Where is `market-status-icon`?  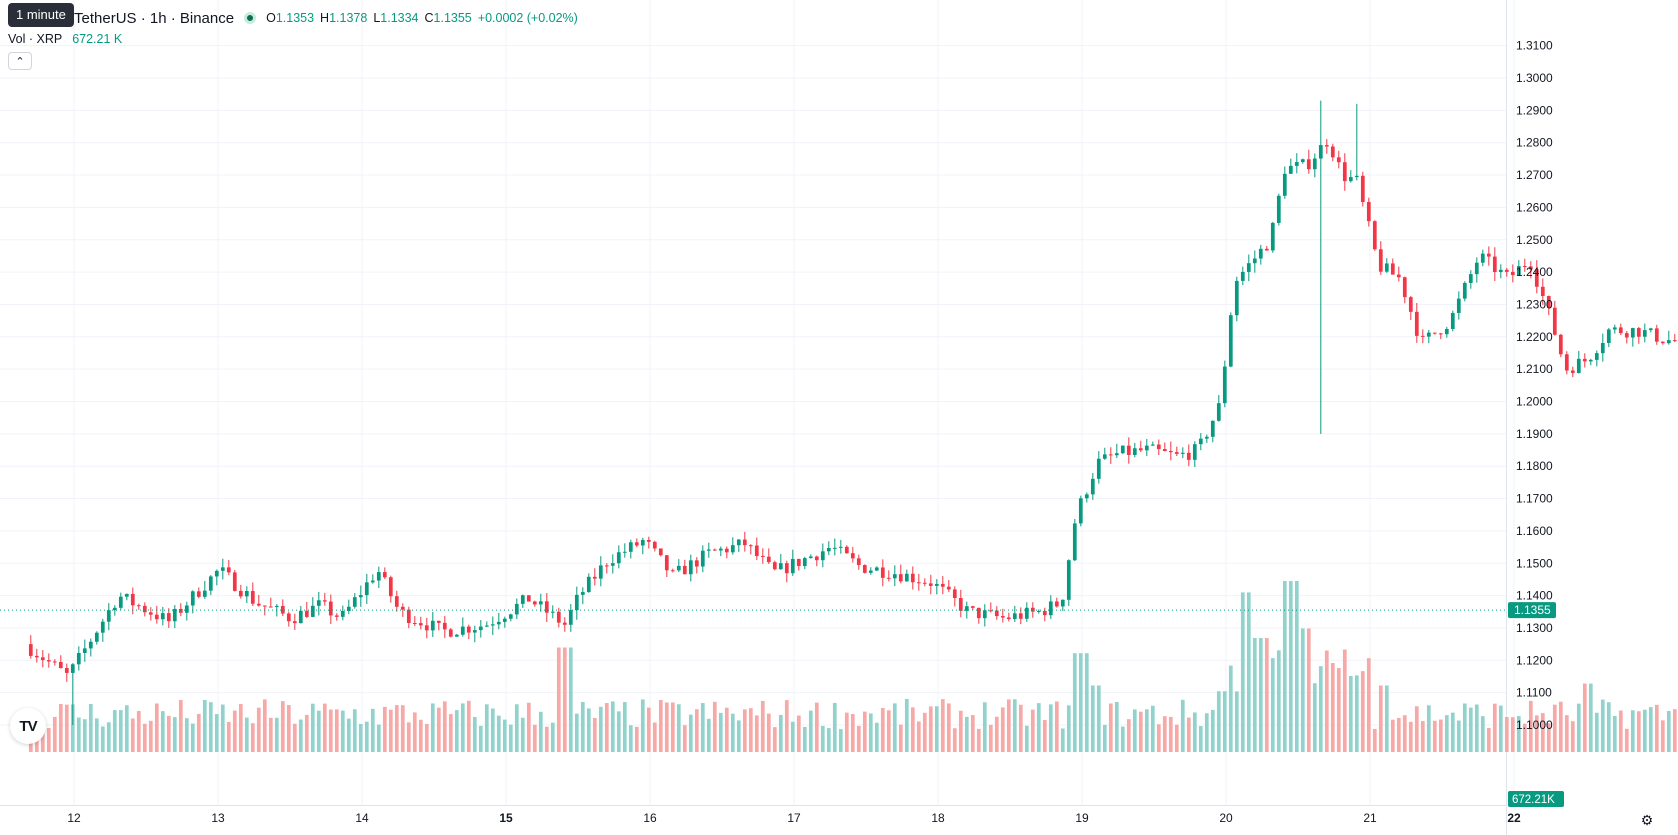
market-status-icon is located at coordinates (250, 18).